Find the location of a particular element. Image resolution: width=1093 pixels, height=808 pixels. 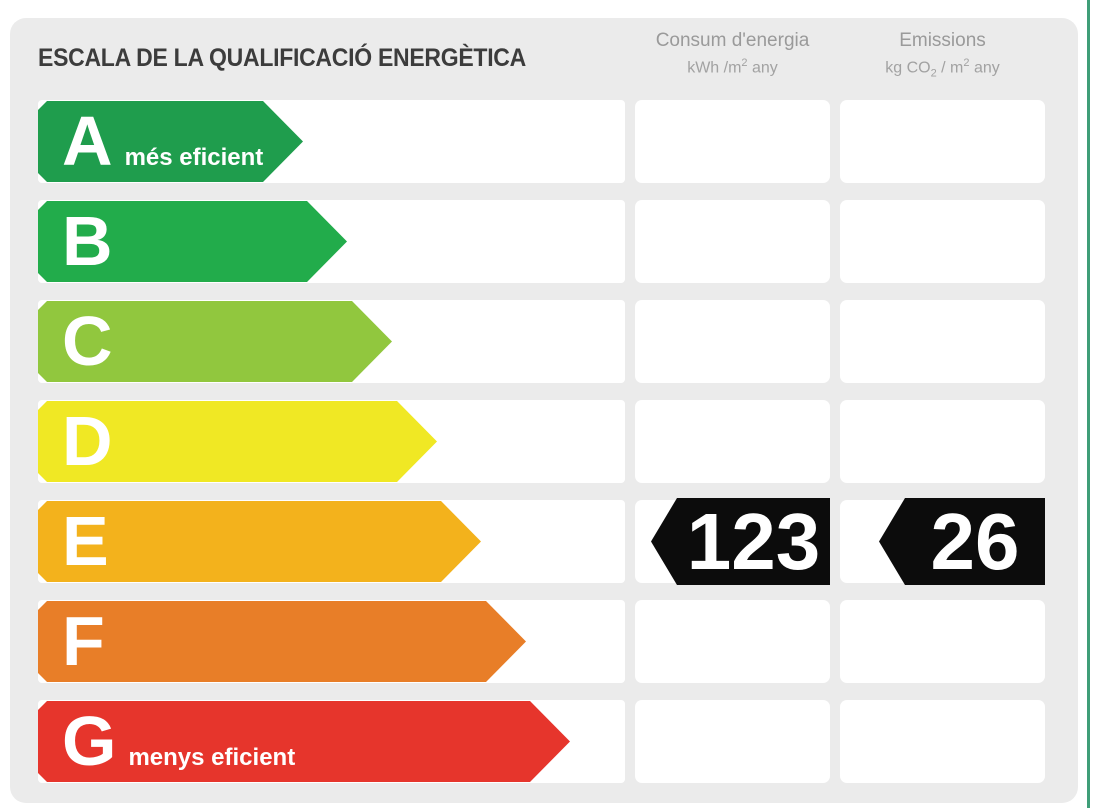

rating-bar-arrow: D is located at coordinates (237, 441).